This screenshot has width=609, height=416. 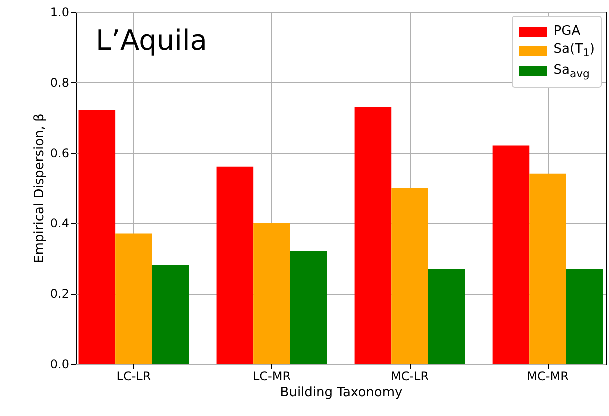 I want to click on y-axis-title: Empirical Dispersion, β, so click(x=40, y=189).